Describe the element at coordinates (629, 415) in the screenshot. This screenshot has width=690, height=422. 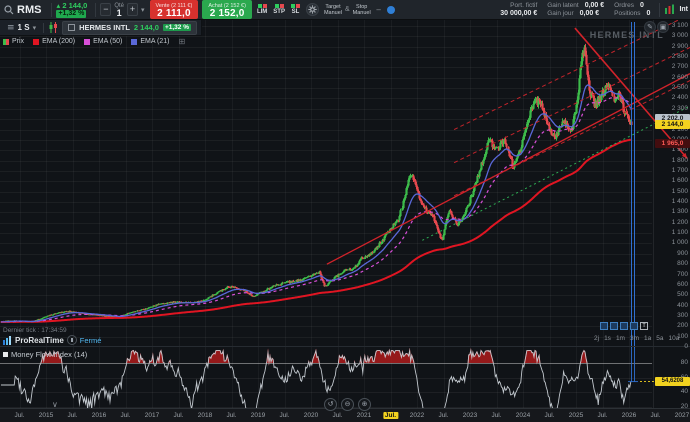
I see `time-axis-label: 2026` at that location.